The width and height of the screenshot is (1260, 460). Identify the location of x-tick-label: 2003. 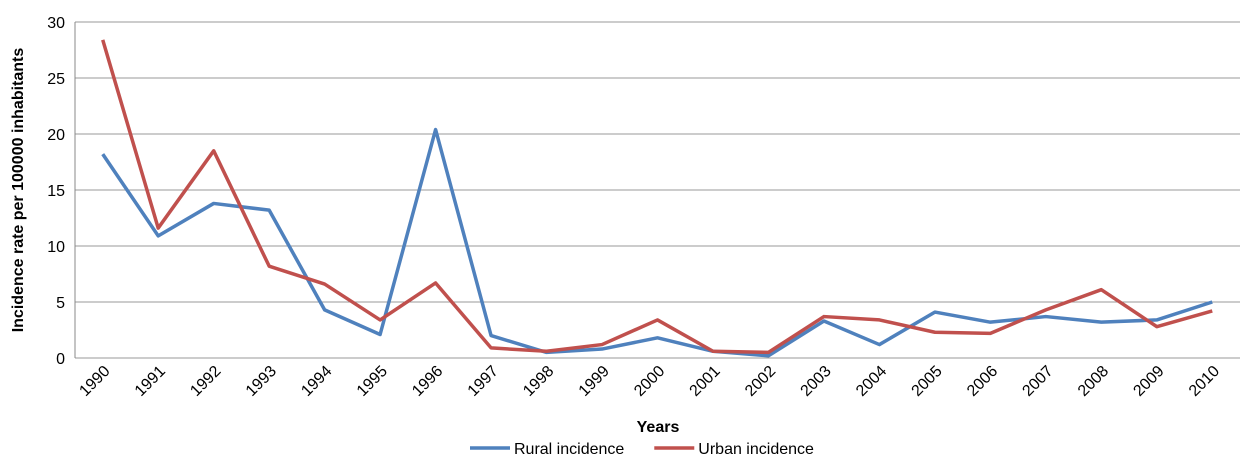
(816, 381).